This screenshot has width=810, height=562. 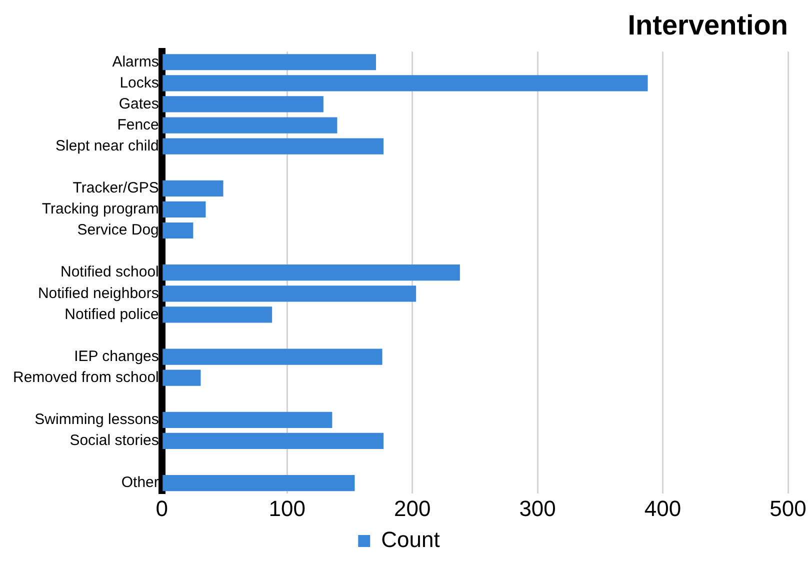 I want to click on y-tick-label: Social stories, so click(x=114, y=441).